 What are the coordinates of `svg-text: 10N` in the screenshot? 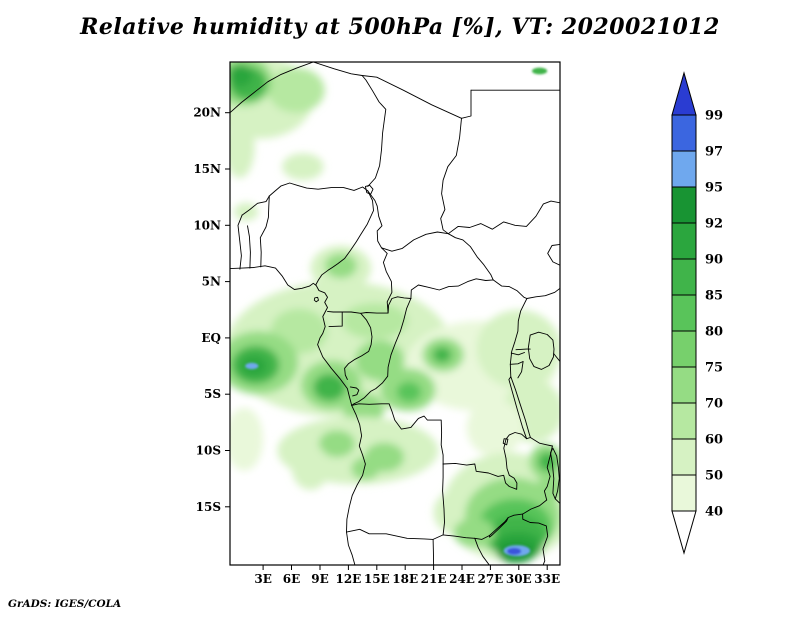 It's located at (207, 225).